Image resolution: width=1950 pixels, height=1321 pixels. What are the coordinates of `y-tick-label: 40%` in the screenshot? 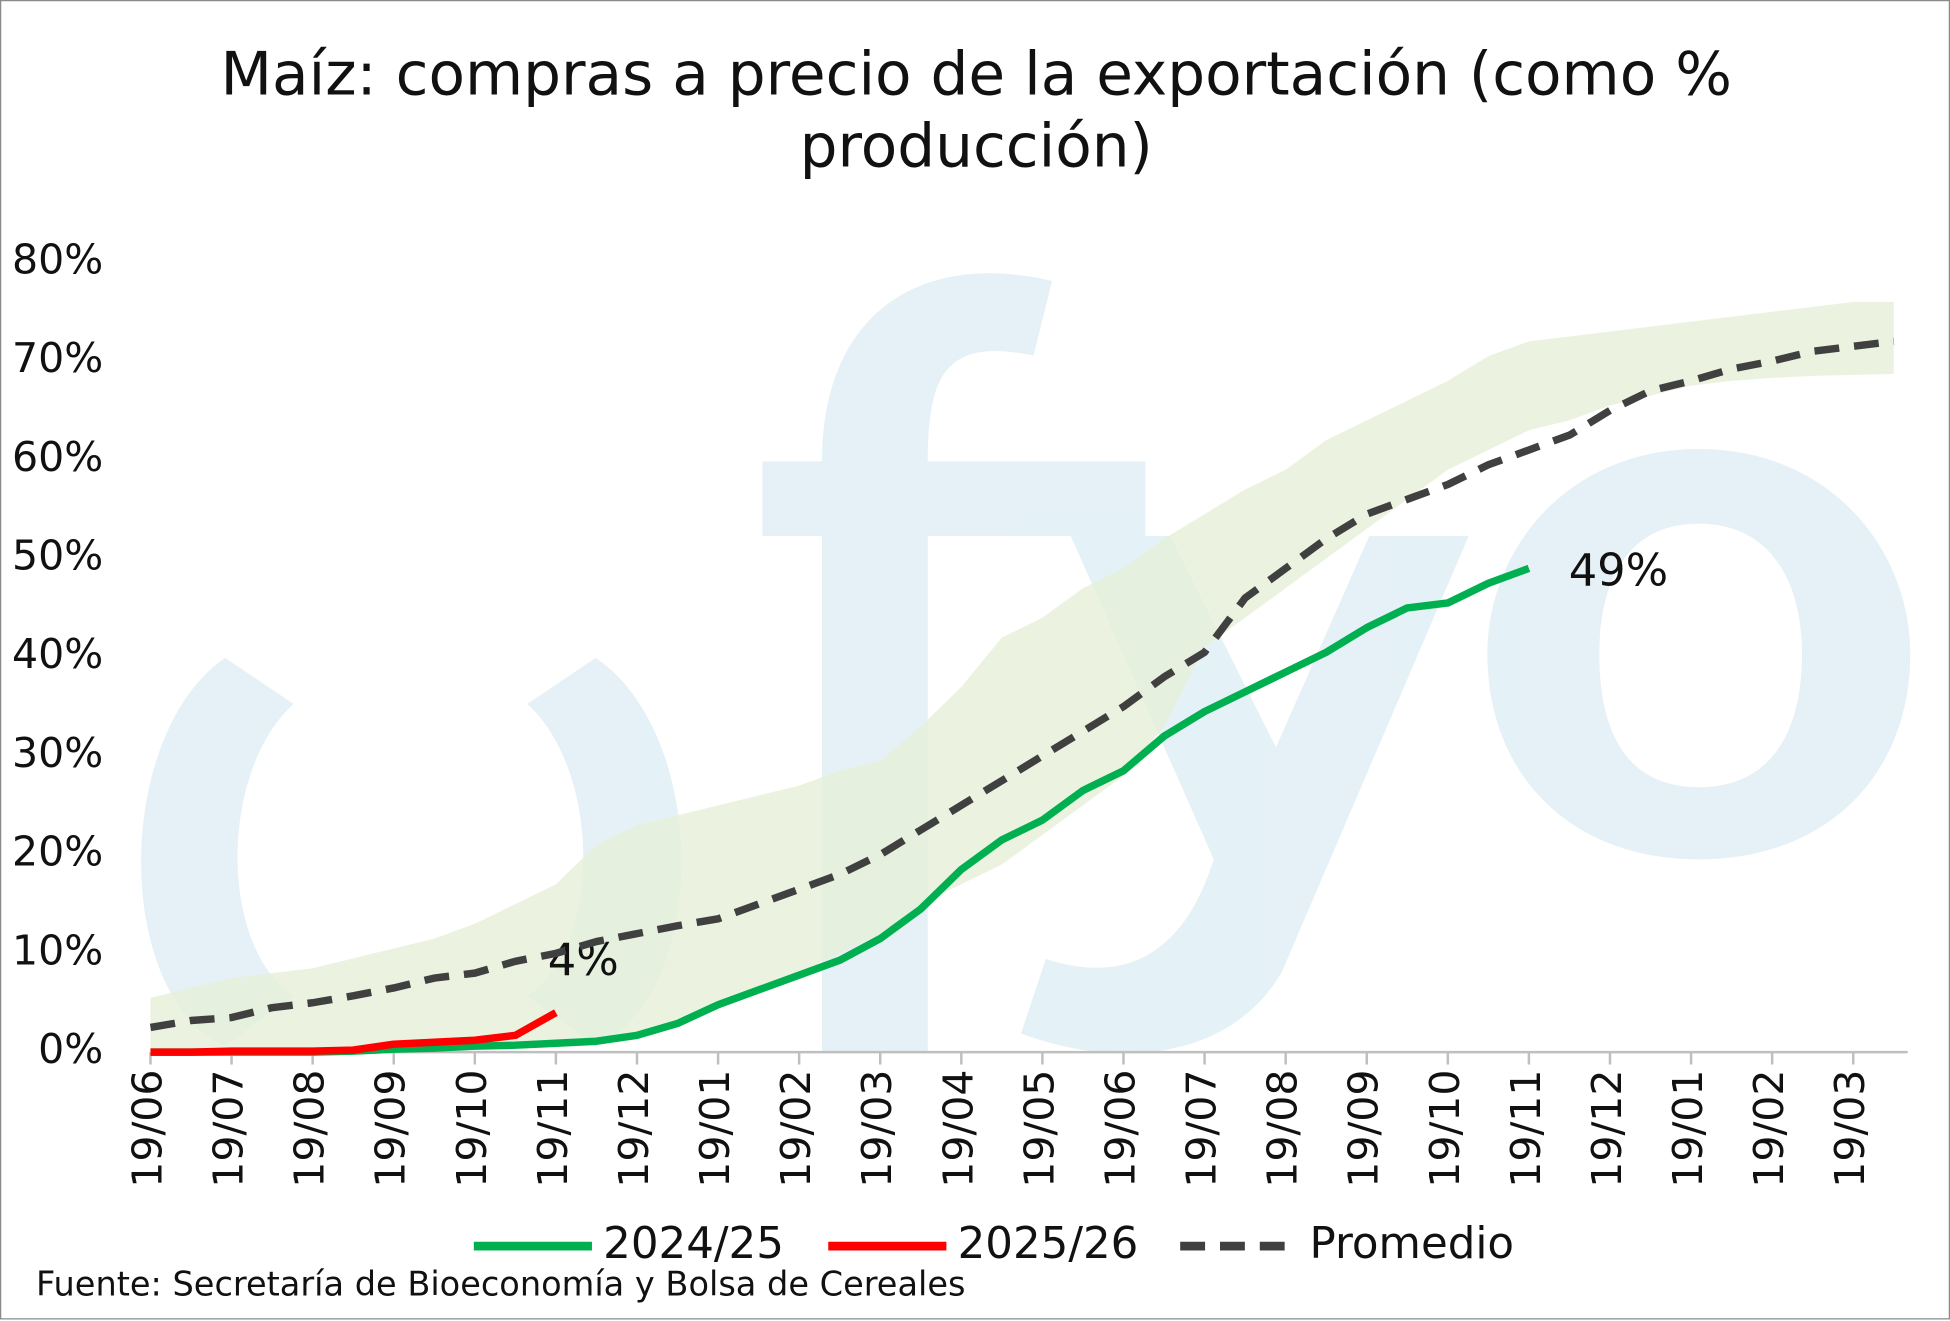 It's located at (57, 654).